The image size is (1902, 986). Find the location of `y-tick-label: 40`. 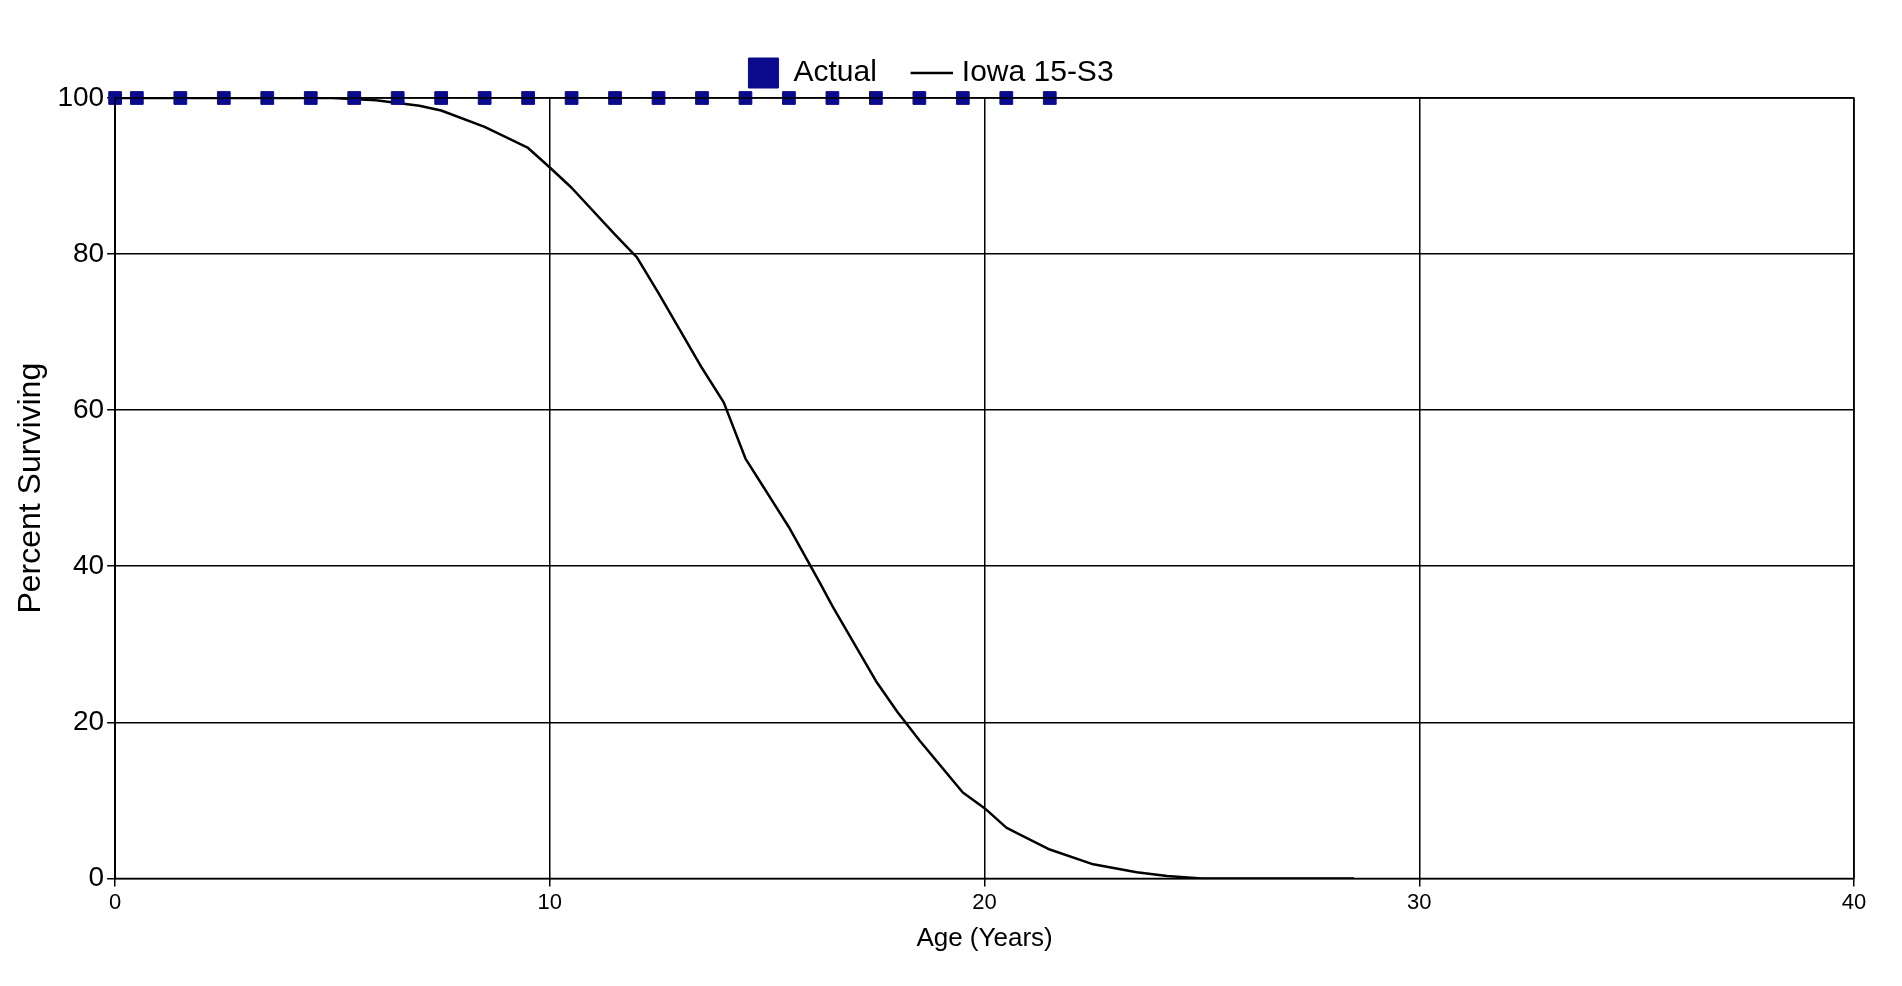

y-tick-label: 40 is located at coordinates (88, 564).